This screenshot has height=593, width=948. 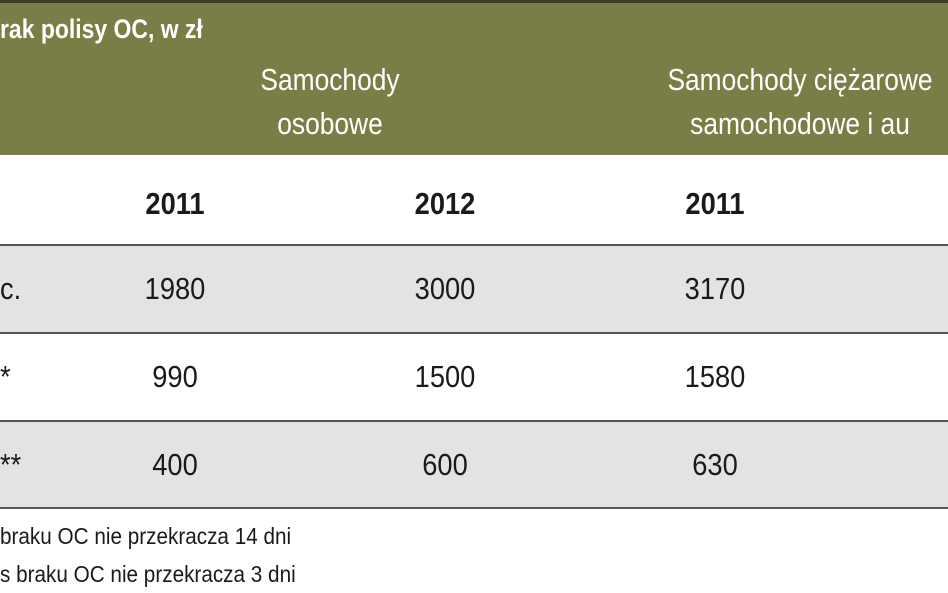 What do you see at coordinates (445, 464) in the screenshot?
I see `cell-value: 600` at bounding box center [445, 464].